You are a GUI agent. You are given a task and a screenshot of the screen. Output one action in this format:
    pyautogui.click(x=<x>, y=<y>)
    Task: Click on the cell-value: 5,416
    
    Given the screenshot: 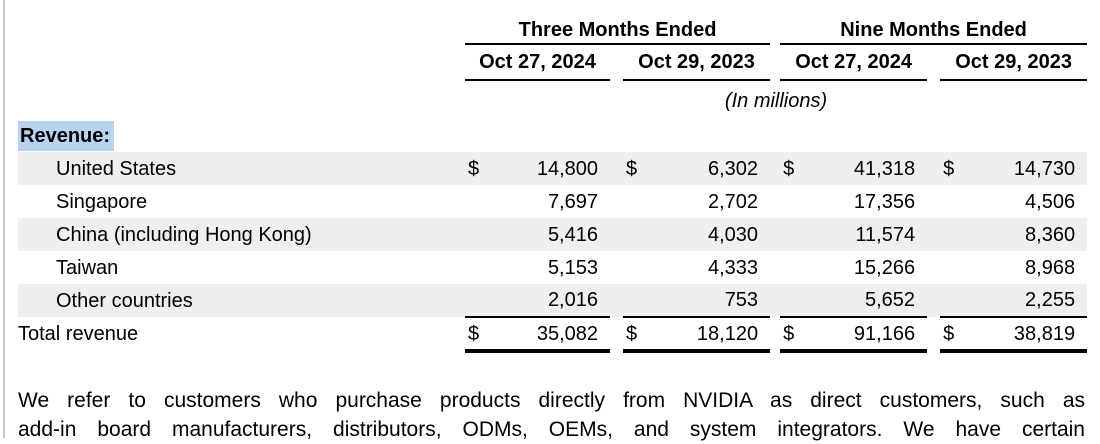 What is the action you would take?
    pyautogui.click(x=572, y=234)
    